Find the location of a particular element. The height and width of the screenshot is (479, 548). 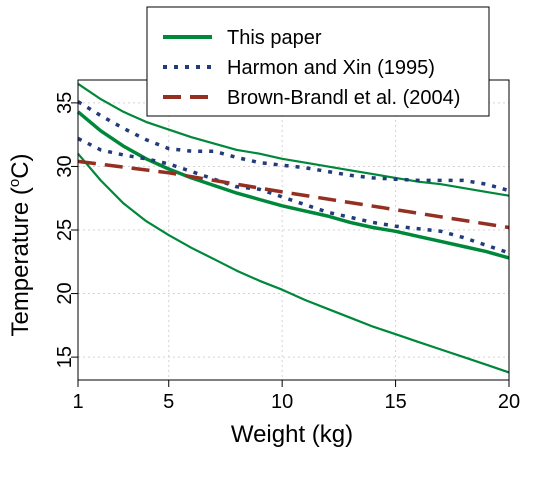

x-tick-label: 20 is located at coordinates (509, 402).